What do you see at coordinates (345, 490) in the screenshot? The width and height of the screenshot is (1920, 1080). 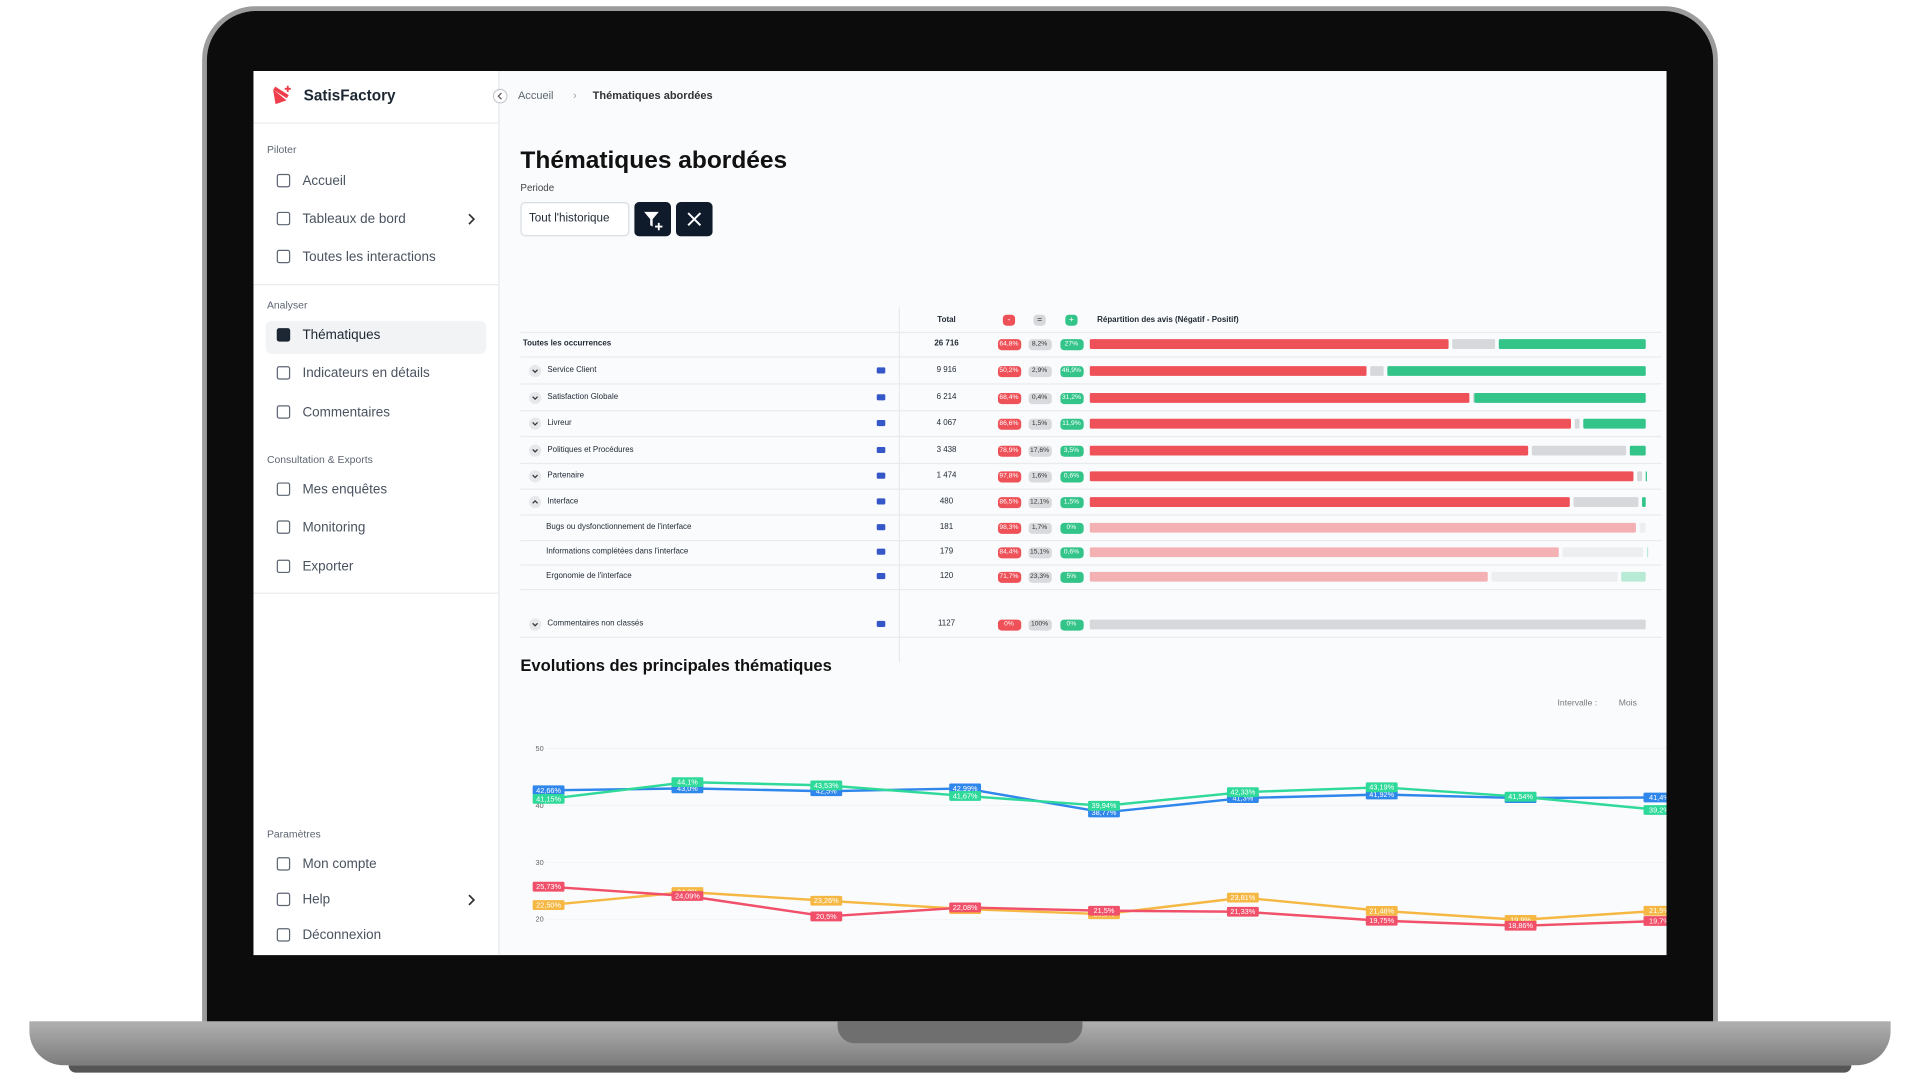 I see `nav-item: Mes enquêtes` at bounding box center [345, 490].